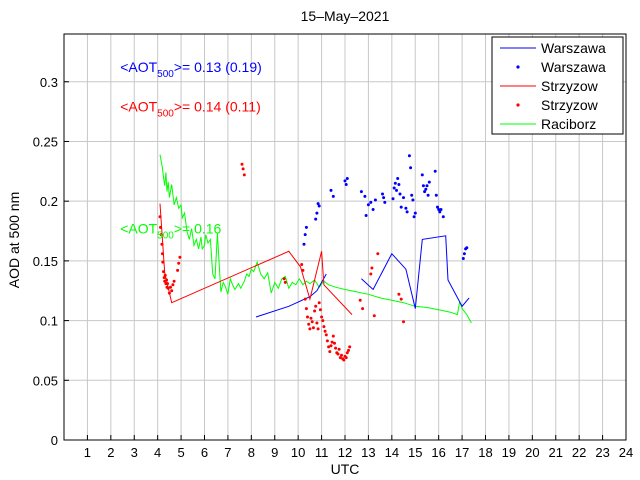 The width and height of the screenshot is (640, 480). Describe the element at coordinates (415, 452) in the screenshot. I see `x-tick-label: 15` at that location.